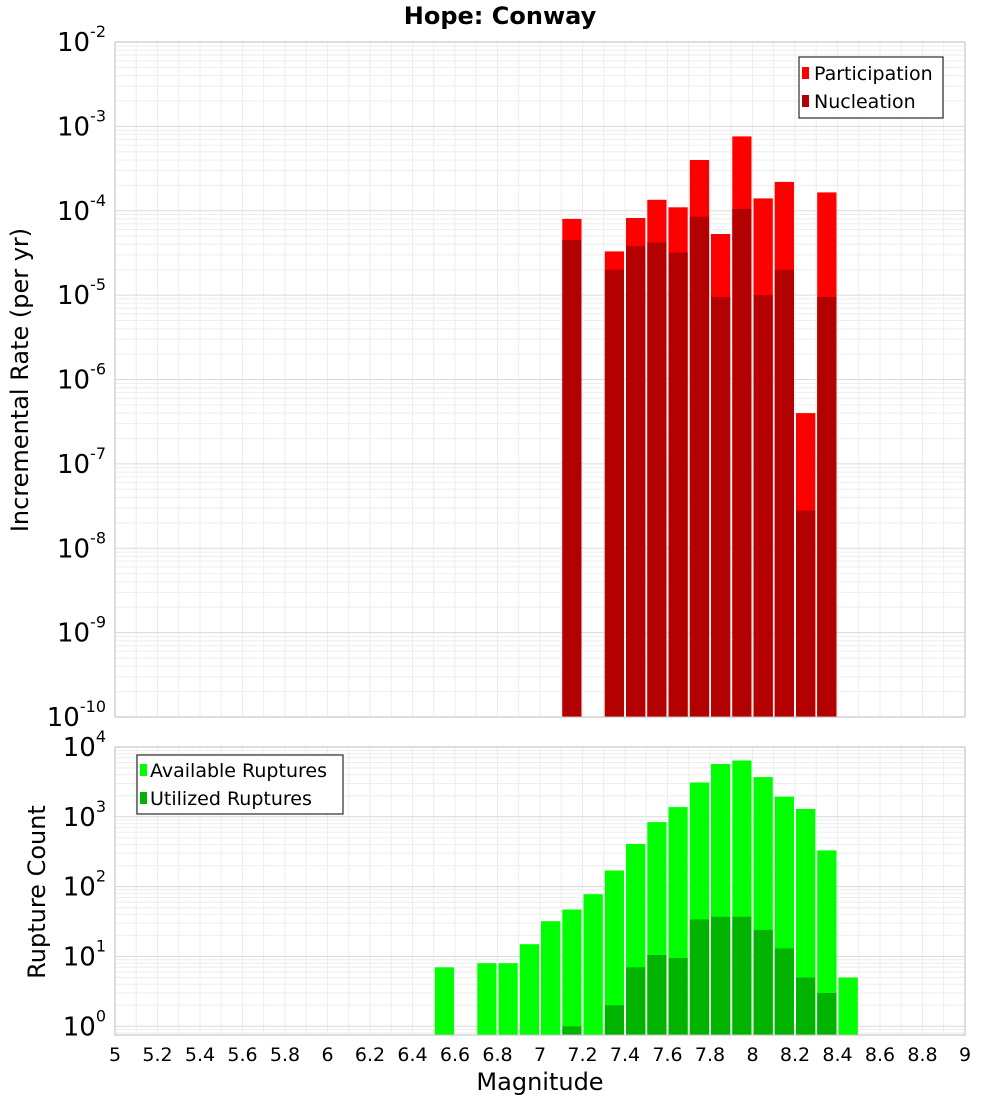  I want to click on top-legend-box, so click(871, 87).